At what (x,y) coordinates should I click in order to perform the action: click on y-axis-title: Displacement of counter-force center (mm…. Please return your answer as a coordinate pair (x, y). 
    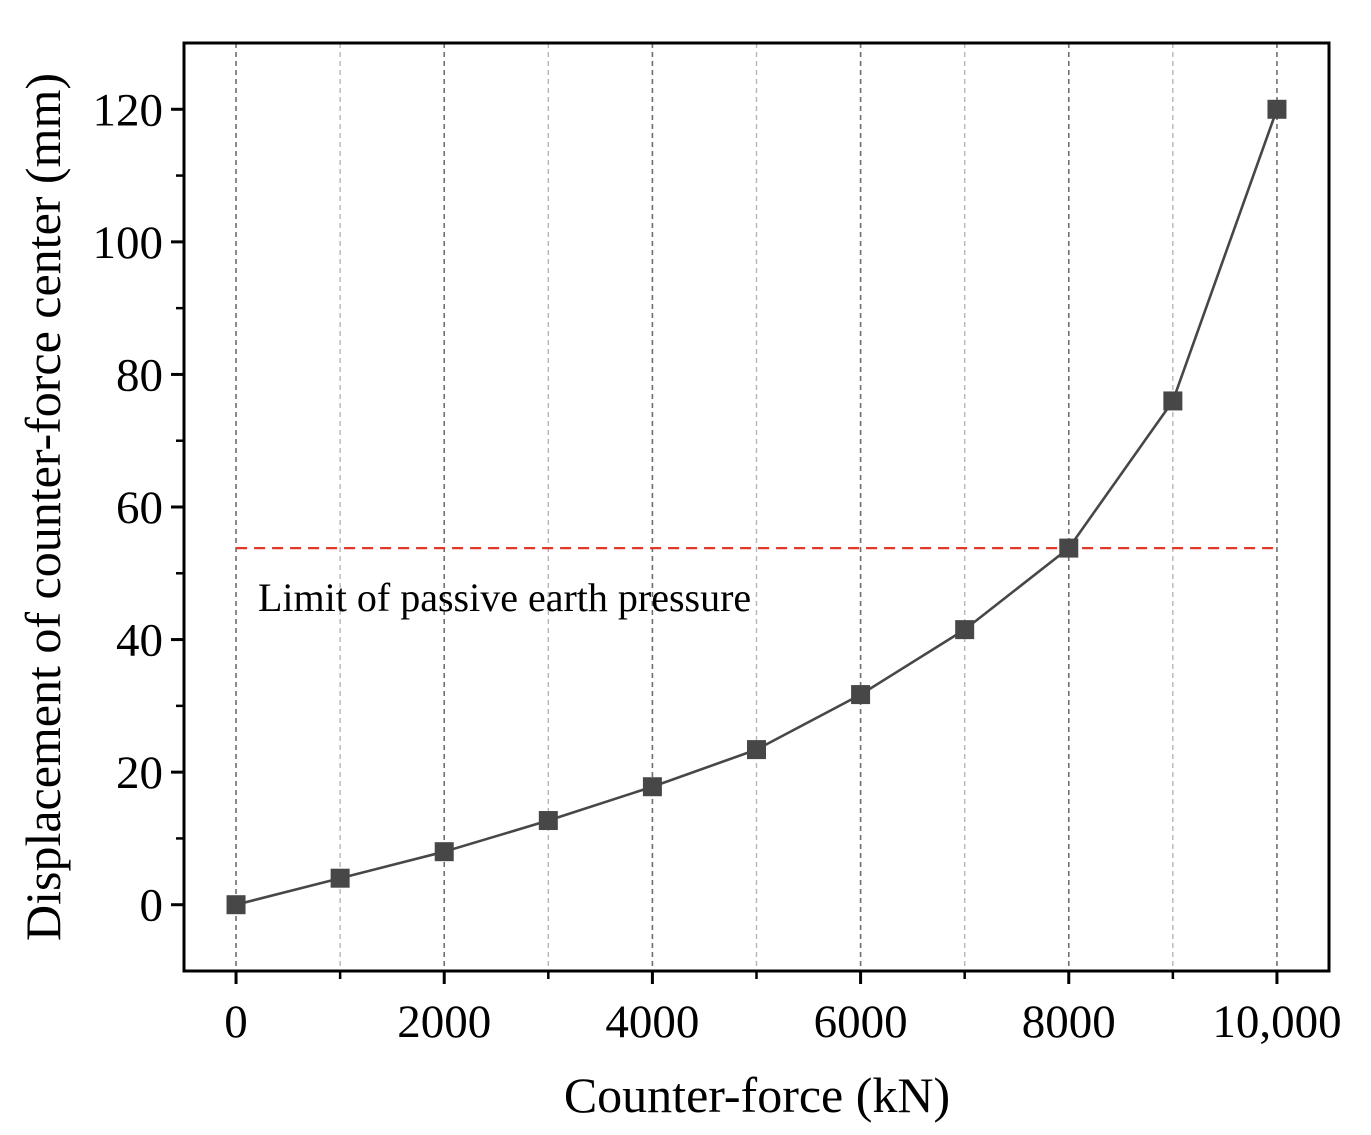
    Looking at the image, I should click on (43, 507).